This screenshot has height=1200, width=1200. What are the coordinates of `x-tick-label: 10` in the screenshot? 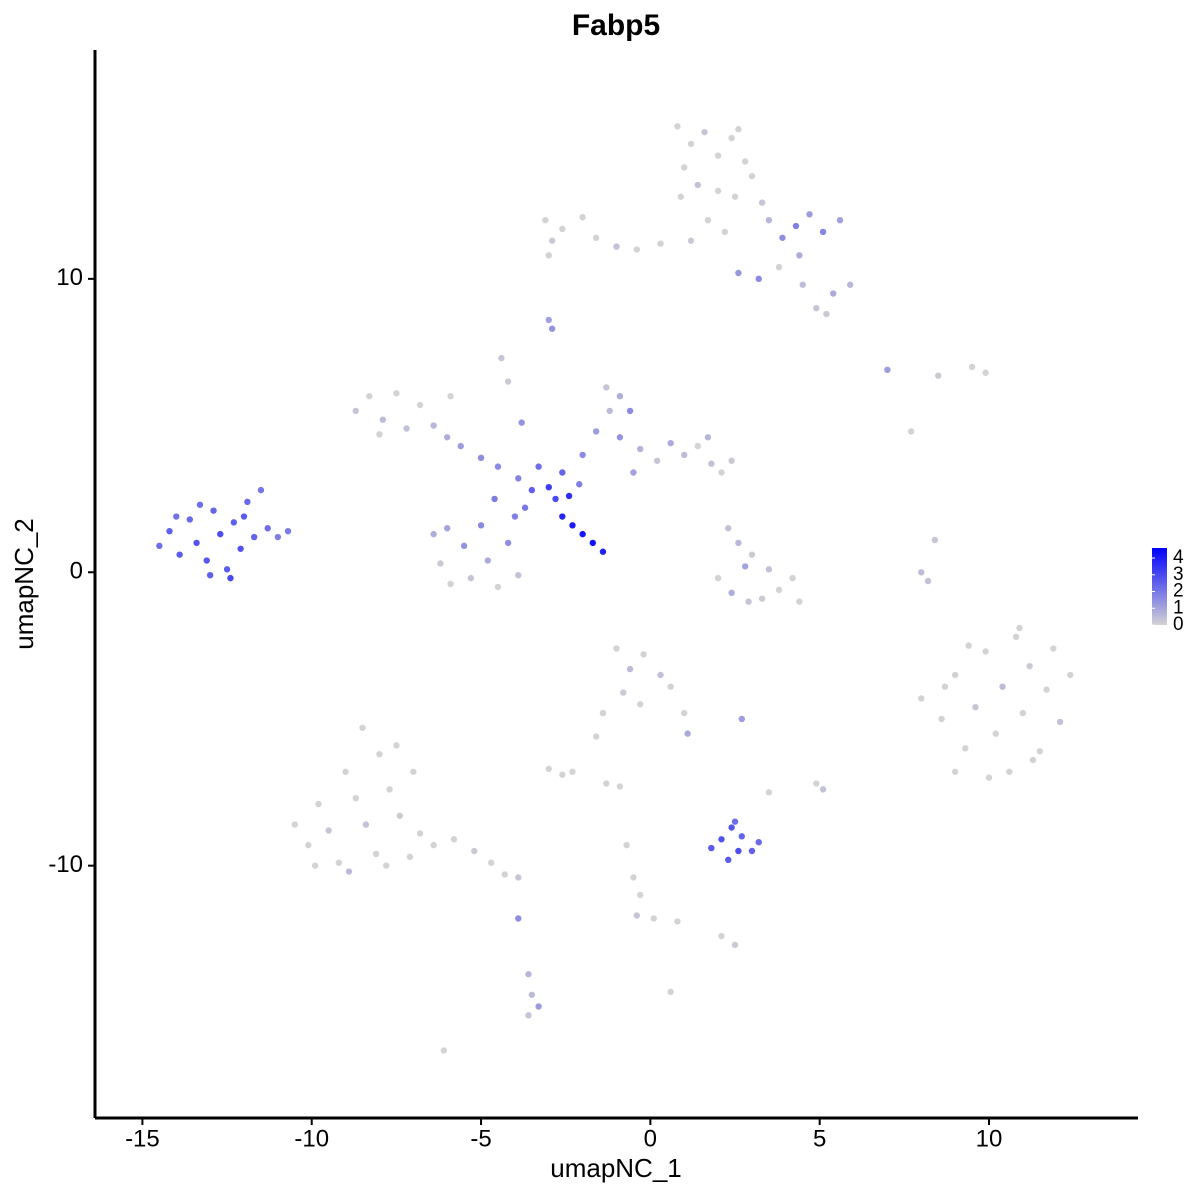 It's located at (989, 1138).